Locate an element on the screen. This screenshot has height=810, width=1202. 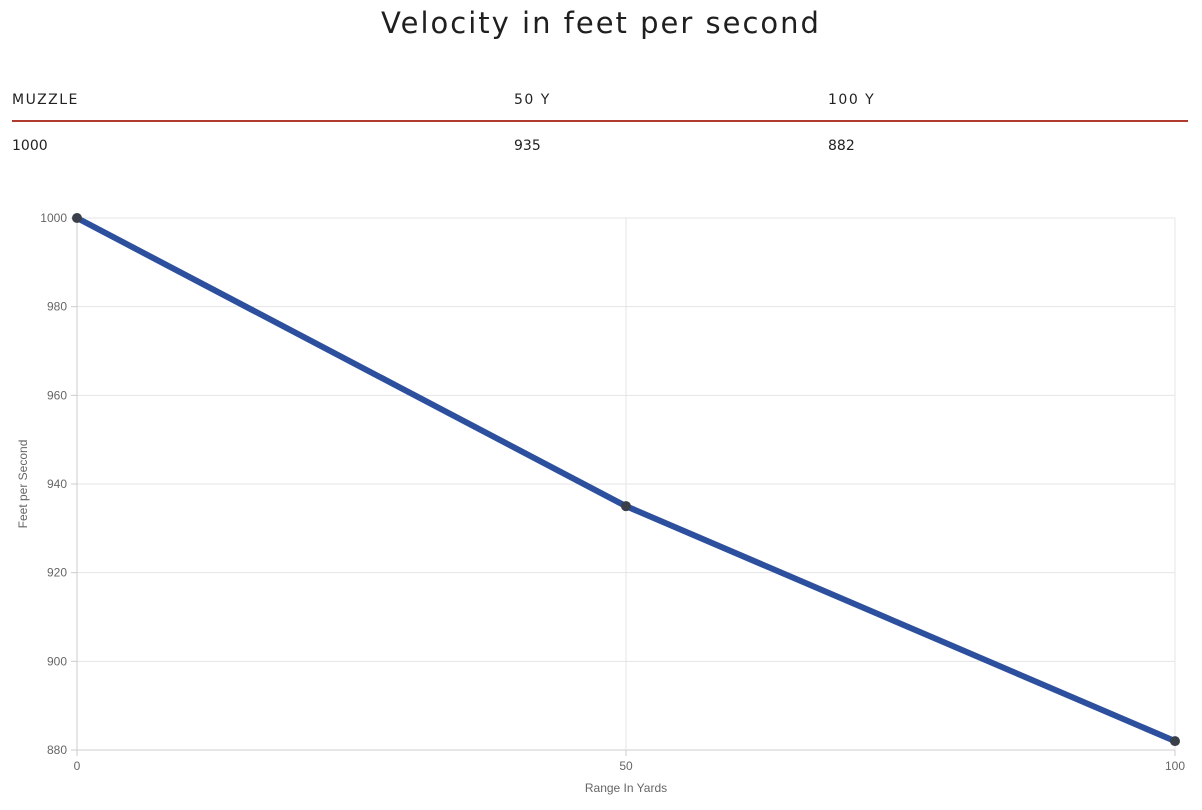
value-muzzle: 1000 is located at coordinates (30, 146).